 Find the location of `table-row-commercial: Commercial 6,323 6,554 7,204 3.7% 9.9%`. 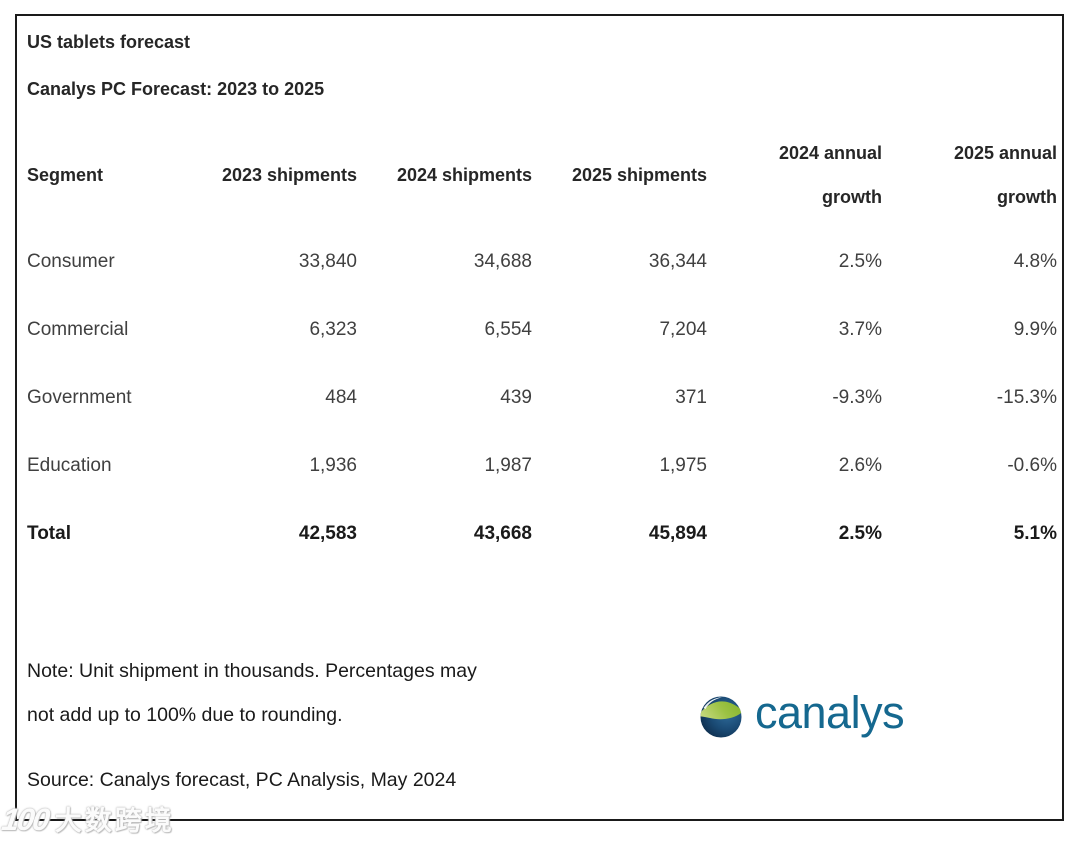

table-row-commercial: Commercial 6,323 6,554 7,204 3.7% 9.9% is located at coordinates (542, 330).